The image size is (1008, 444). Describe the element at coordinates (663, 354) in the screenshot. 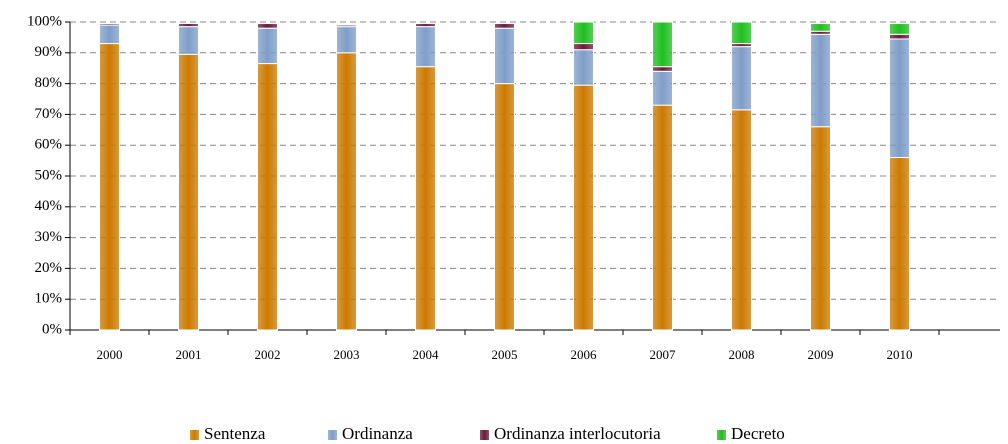

I see `x-tick-label: 2007` at that location.